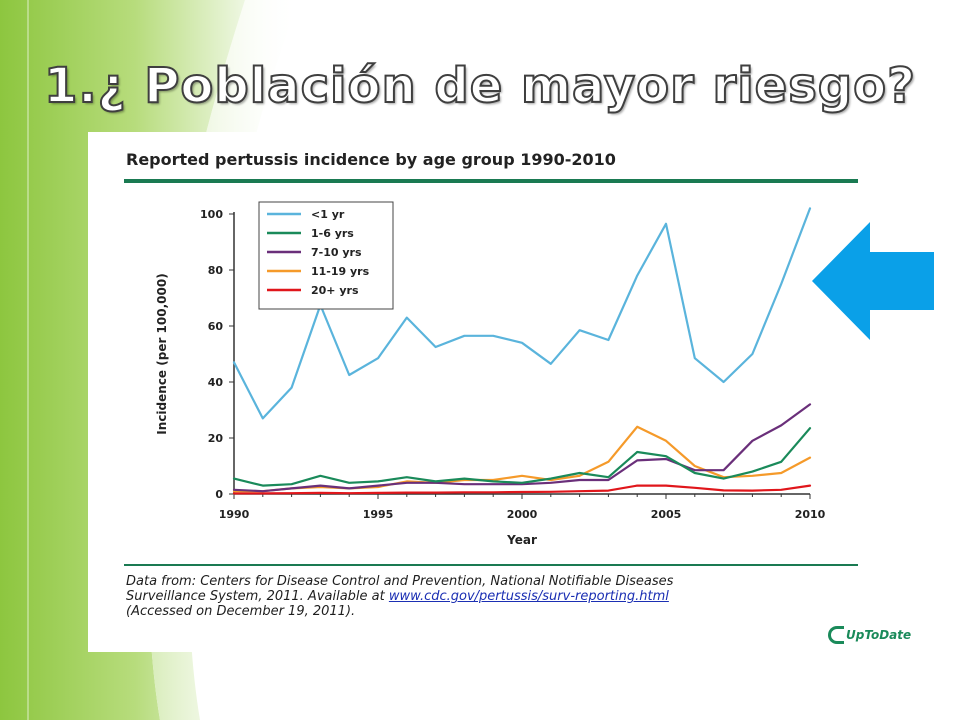 The image size is (960, 720). What do you see at coordinates (491, 181) in the screenshot?
I see `title-divider` at bounding box center [491, 181].